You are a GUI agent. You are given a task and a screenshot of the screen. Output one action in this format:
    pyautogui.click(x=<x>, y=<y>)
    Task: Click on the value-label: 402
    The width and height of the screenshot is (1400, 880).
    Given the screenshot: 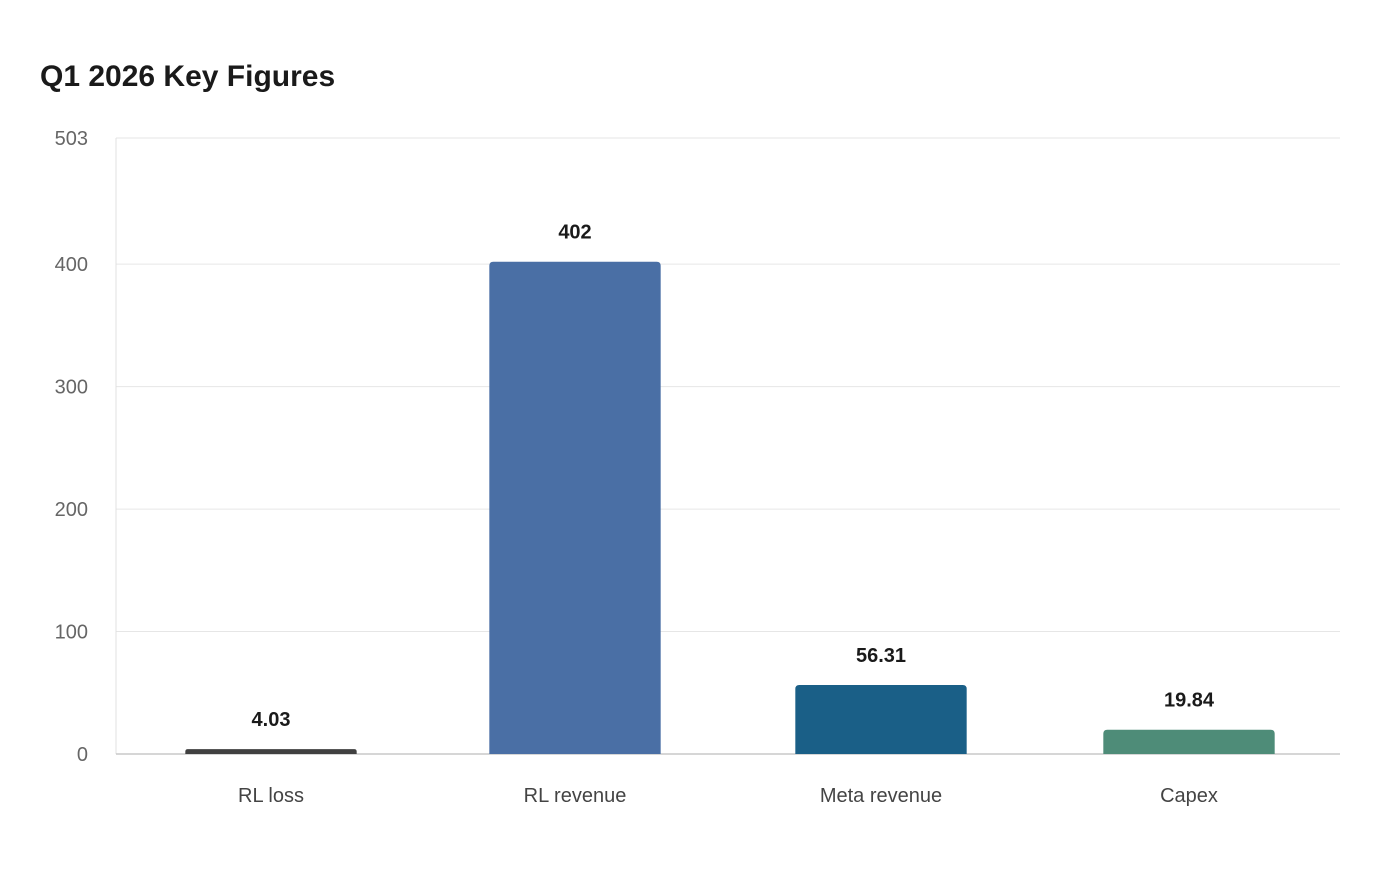 What is the action you would take?
    pyautogui.click(x=574, y=233)
    